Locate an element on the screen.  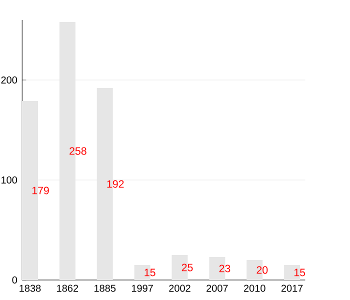
x-tick-label: 2010 is located at coordinates (255, 288).